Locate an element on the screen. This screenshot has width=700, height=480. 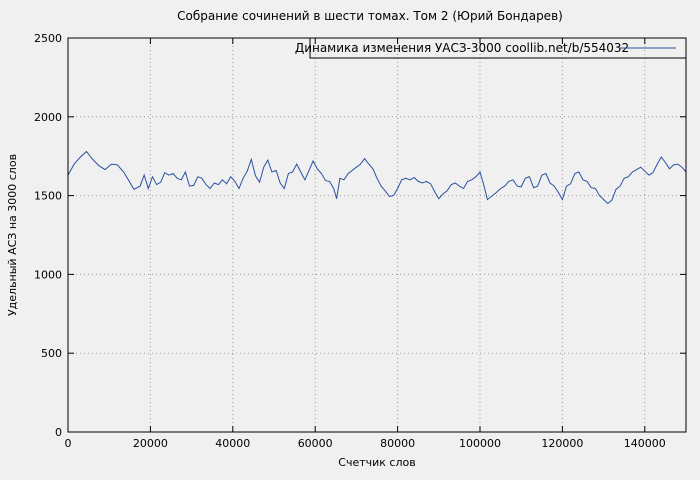
y-tick-label: 500 is located at coordinates (51, 353).